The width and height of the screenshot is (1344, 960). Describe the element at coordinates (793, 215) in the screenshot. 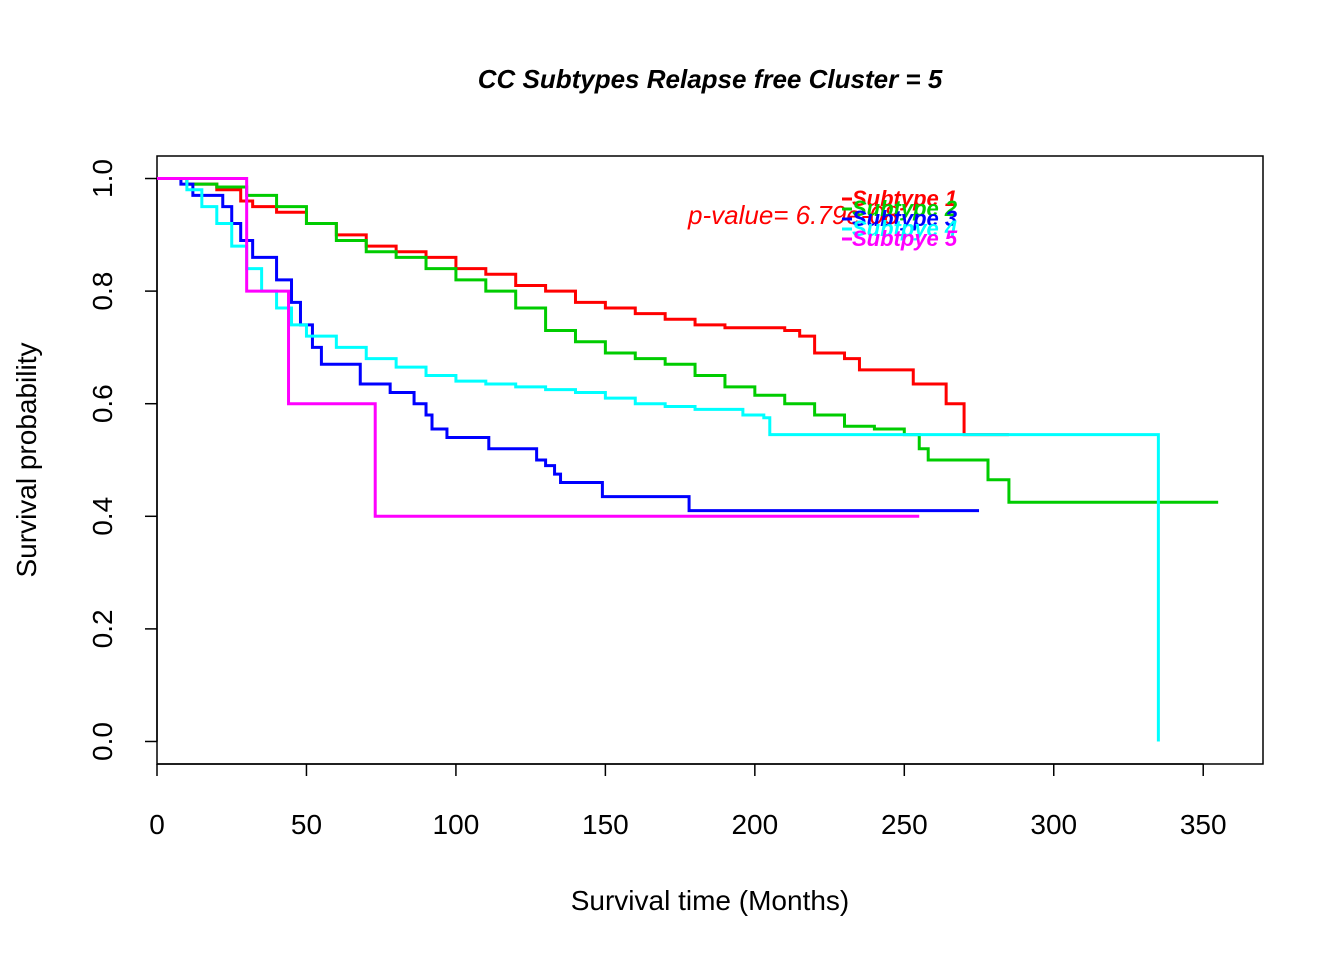

I see `p-value-annotation: p-value= 6.79e-08` at that location.